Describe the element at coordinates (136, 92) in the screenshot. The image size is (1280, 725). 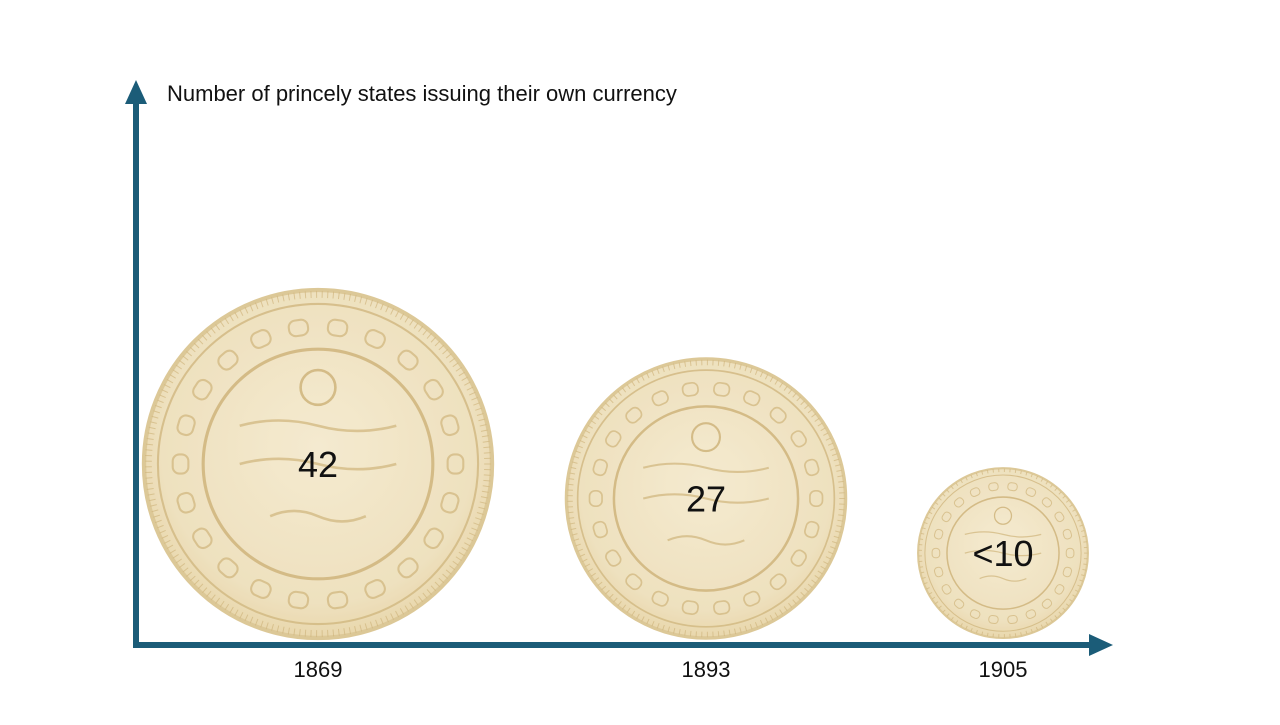
I see `y-axis-arrow-icon` at that location.